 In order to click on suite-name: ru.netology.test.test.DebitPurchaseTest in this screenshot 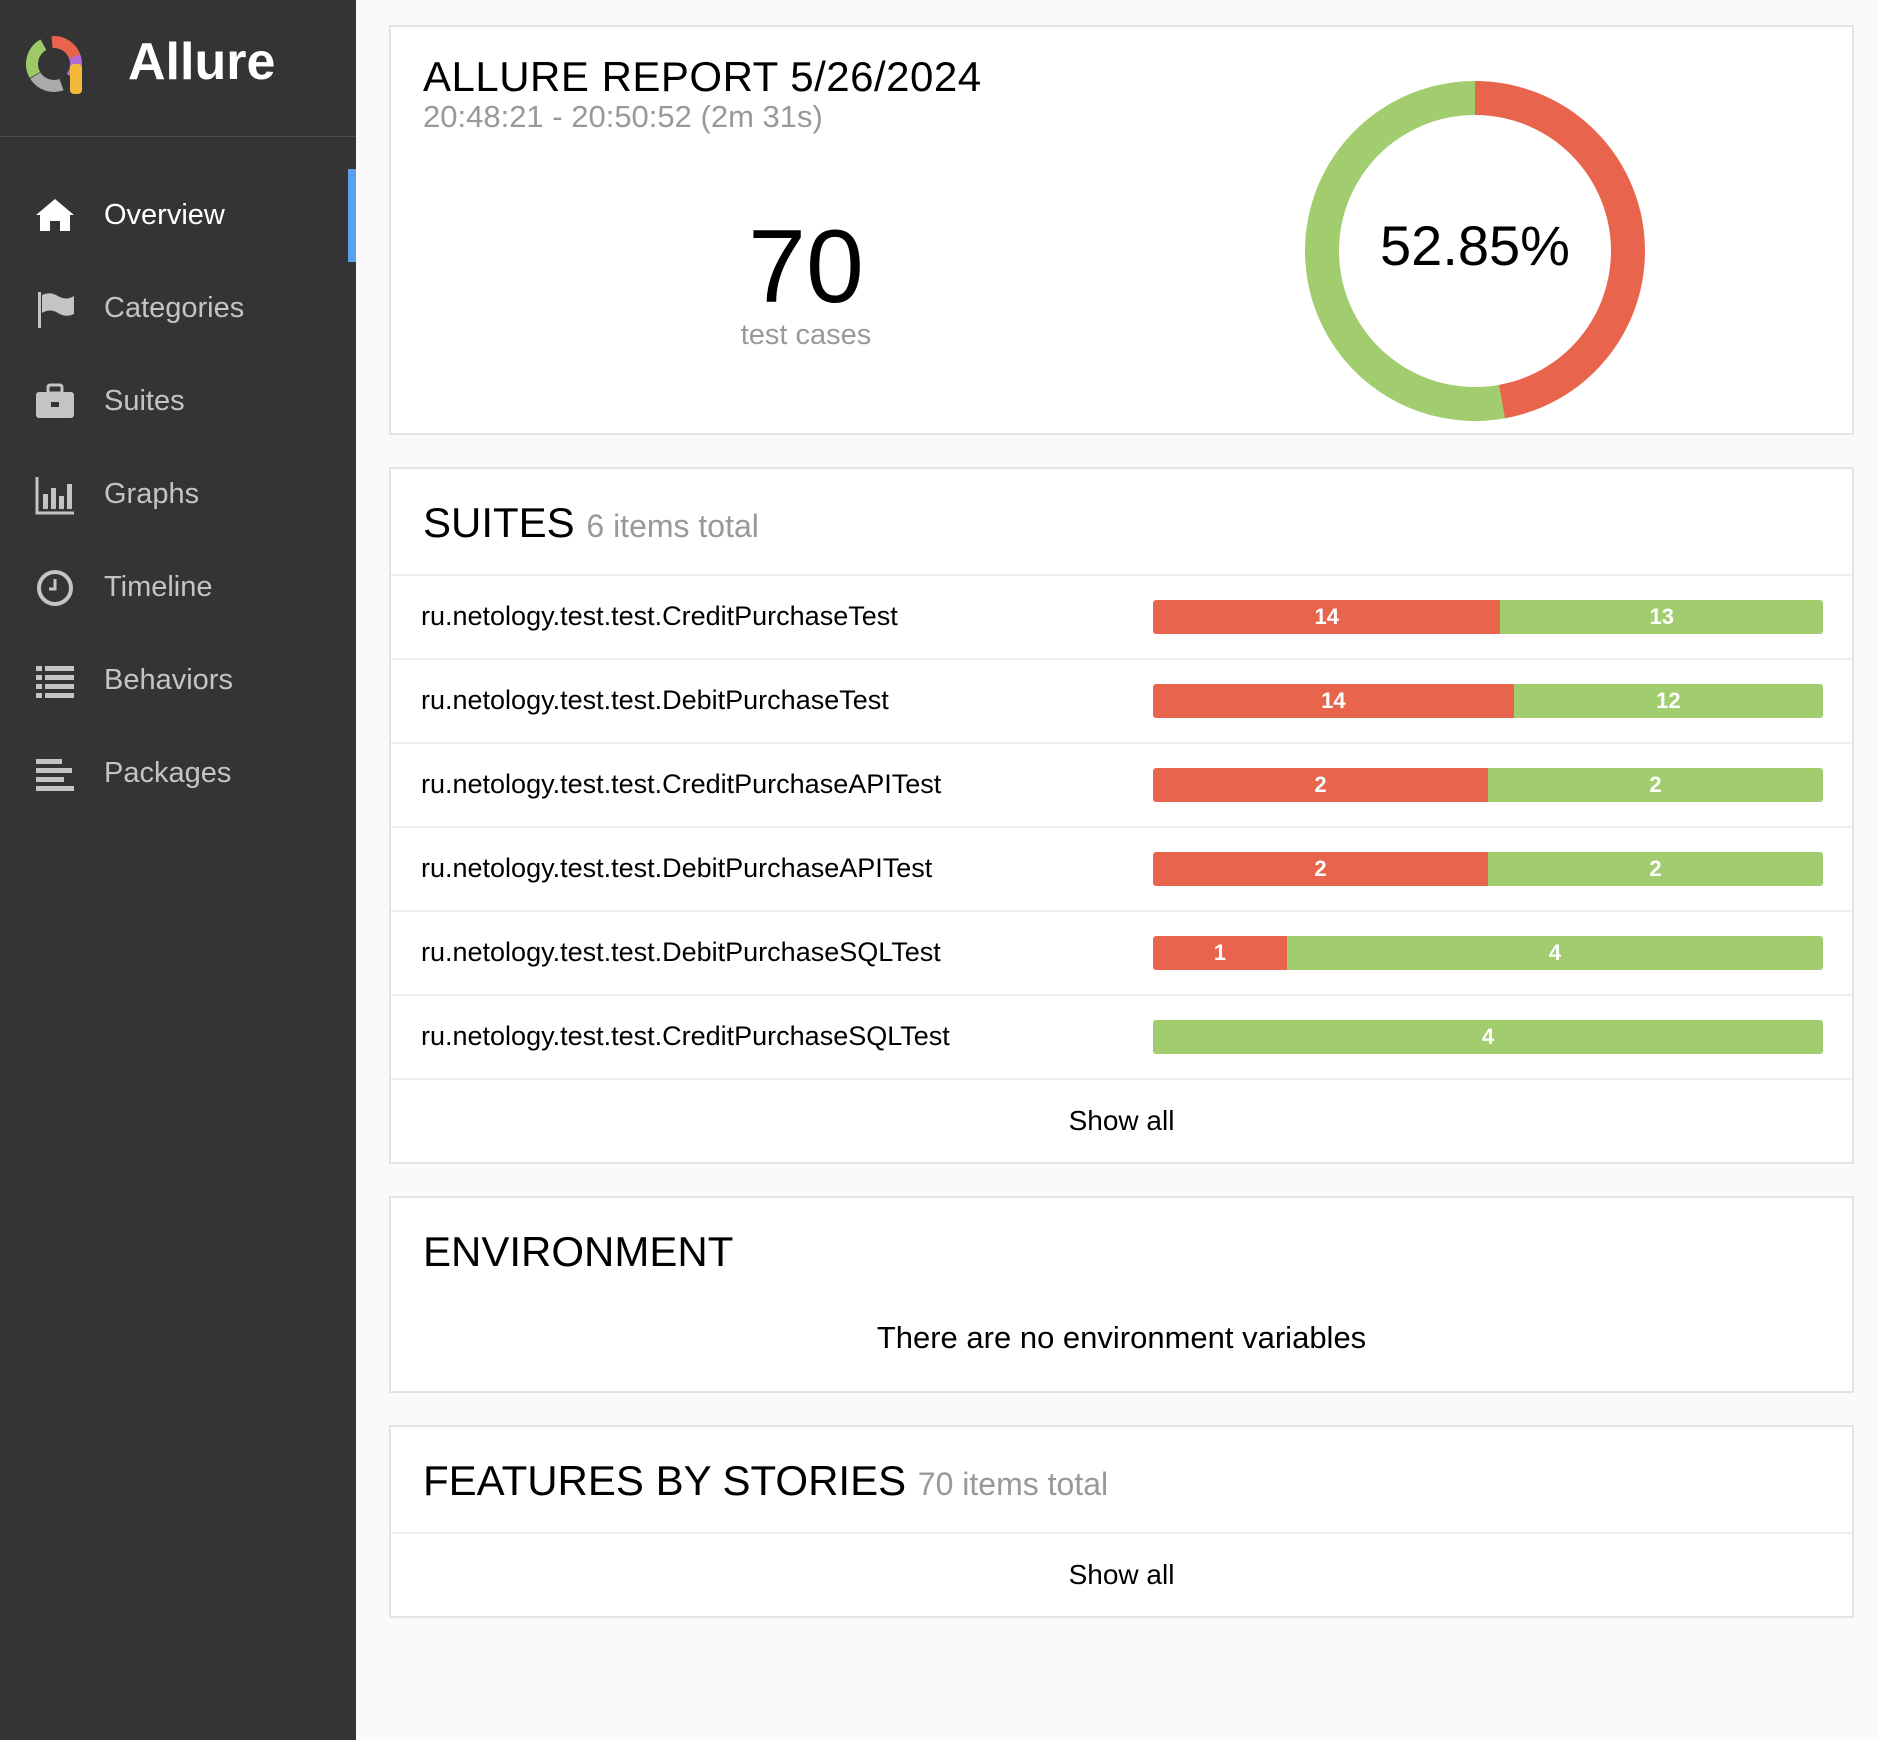, I will do `click(655, 700)`.